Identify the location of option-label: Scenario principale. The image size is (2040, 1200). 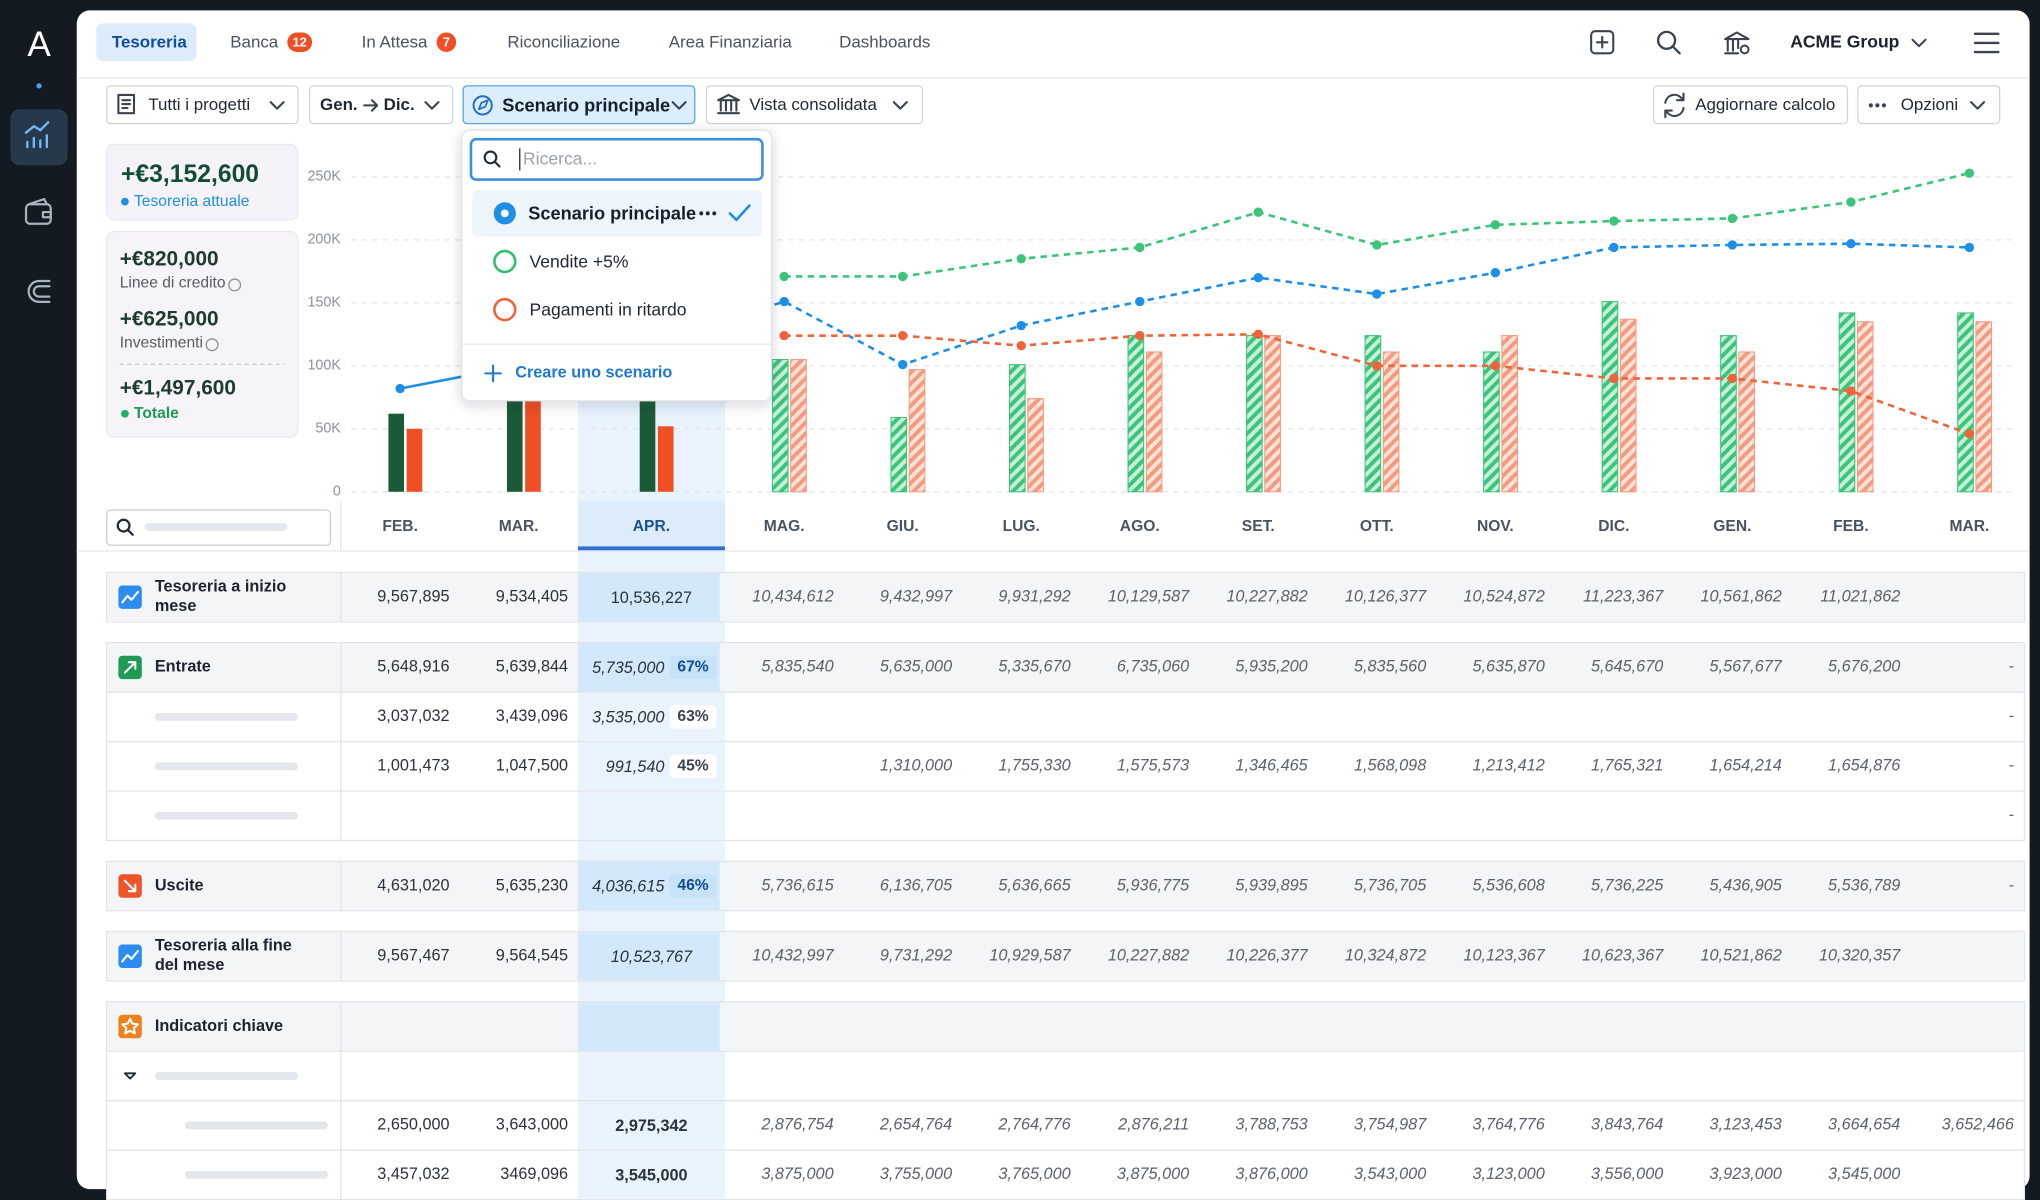
(612, 213).